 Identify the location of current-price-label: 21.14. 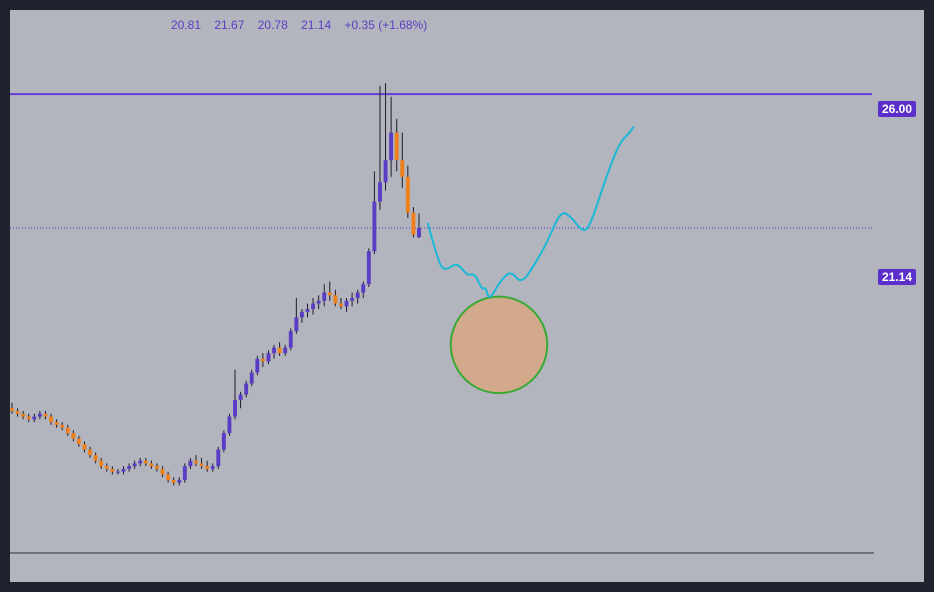
(896, 277).